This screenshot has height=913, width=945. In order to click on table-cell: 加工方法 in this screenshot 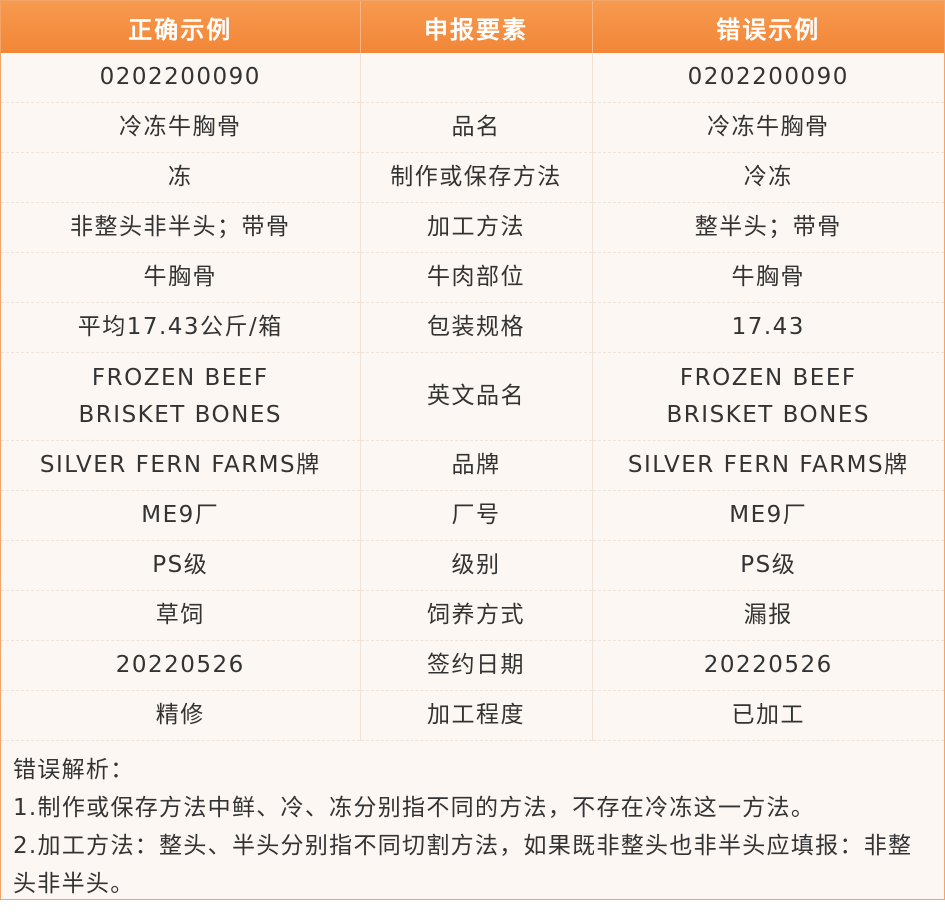, I will do `click(476, 227)`.